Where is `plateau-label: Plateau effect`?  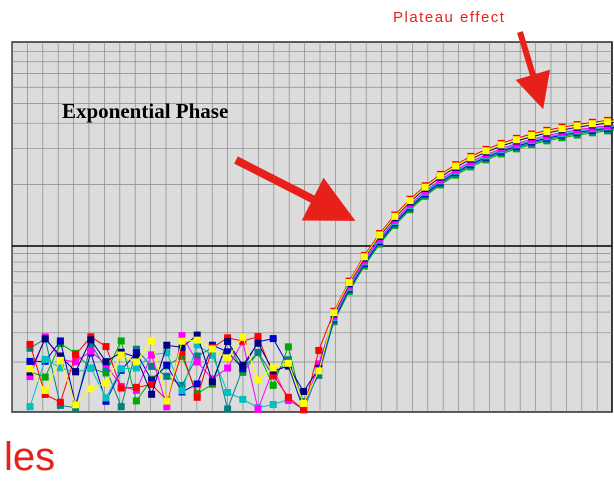
plateau-label: Plateau effect is located at coordinates (449, 17).